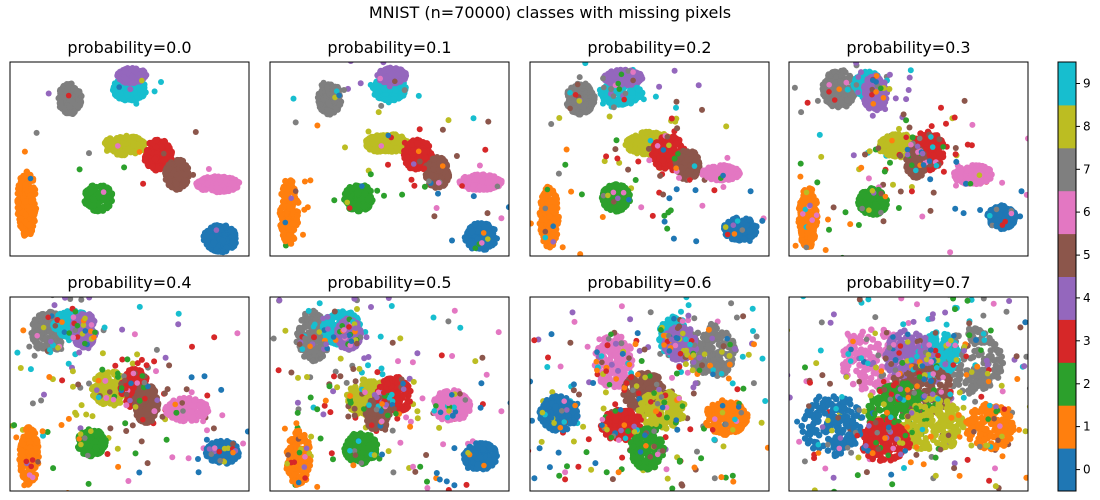  What do you see at coordinates (649, 47) in the screenshot?
I see `panel-title: probability=0.2` at bounding box center [649, 47].